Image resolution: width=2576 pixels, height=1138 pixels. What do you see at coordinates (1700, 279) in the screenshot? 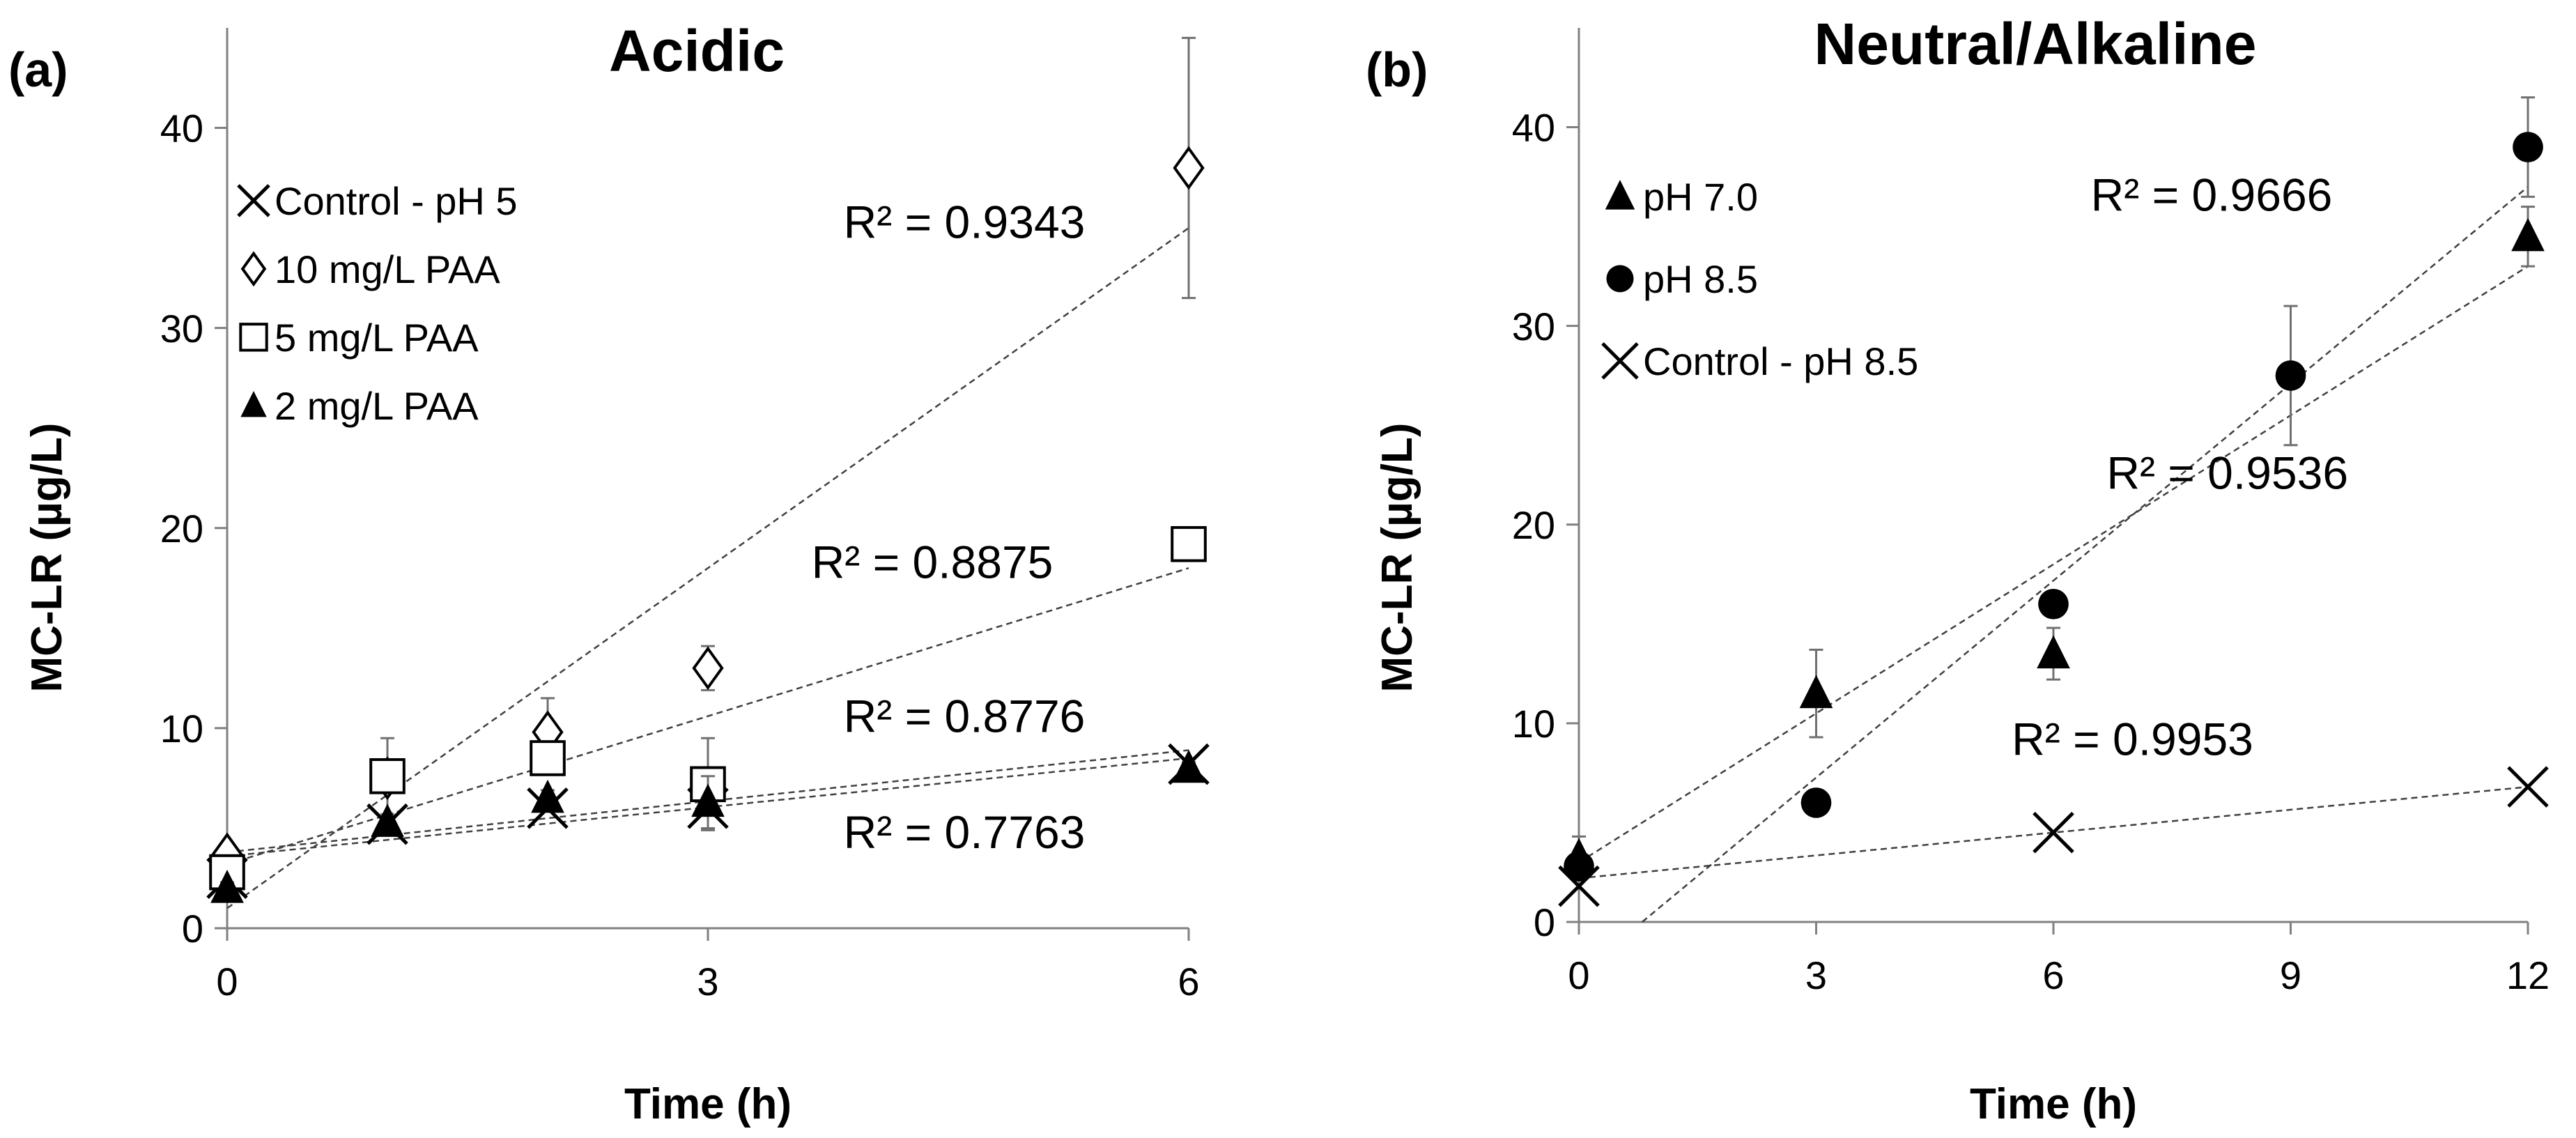
I see `legend-label: pH 8.5` at bounding box center [1700, 279].